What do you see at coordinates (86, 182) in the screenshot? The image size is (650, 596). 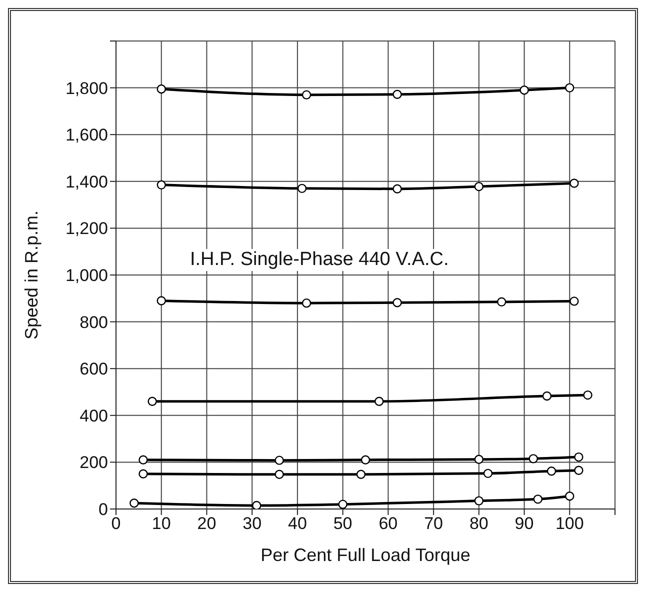 I see `y-tick-label: 1,400` at bounding box center [86, 182].